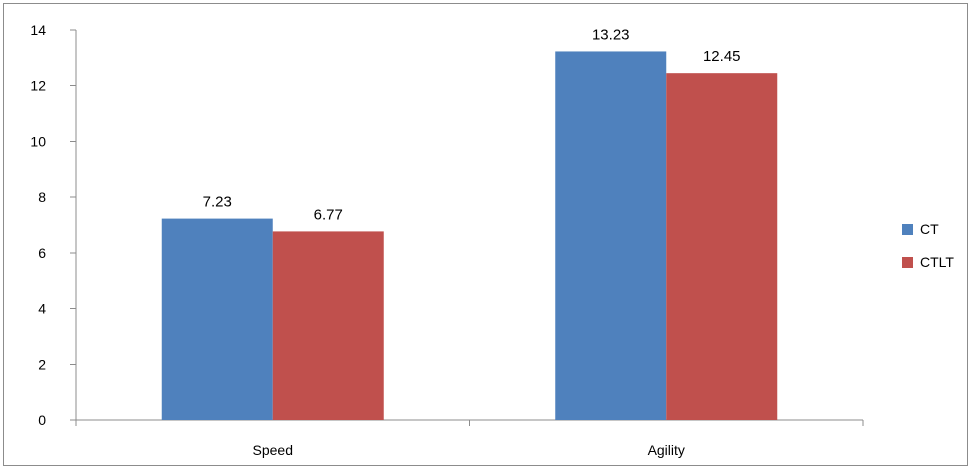 The width and height of the screenshot is (975, 474). What do you see at coordinates (929, 229) in the screenshot?
I see `legend-label-ct: CT` at bounding box center [929, 229].